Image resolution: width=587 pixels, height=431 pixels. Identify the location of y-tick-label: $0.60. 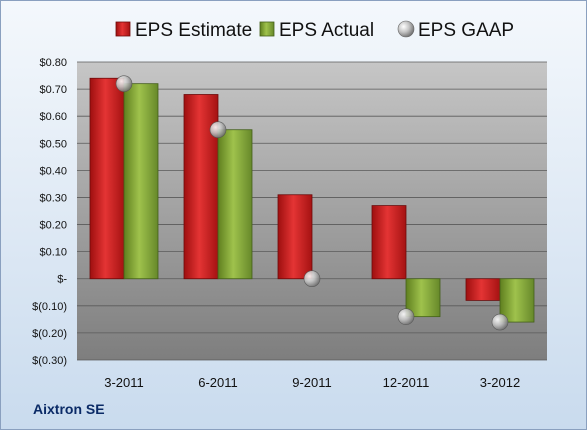
(53, 117).